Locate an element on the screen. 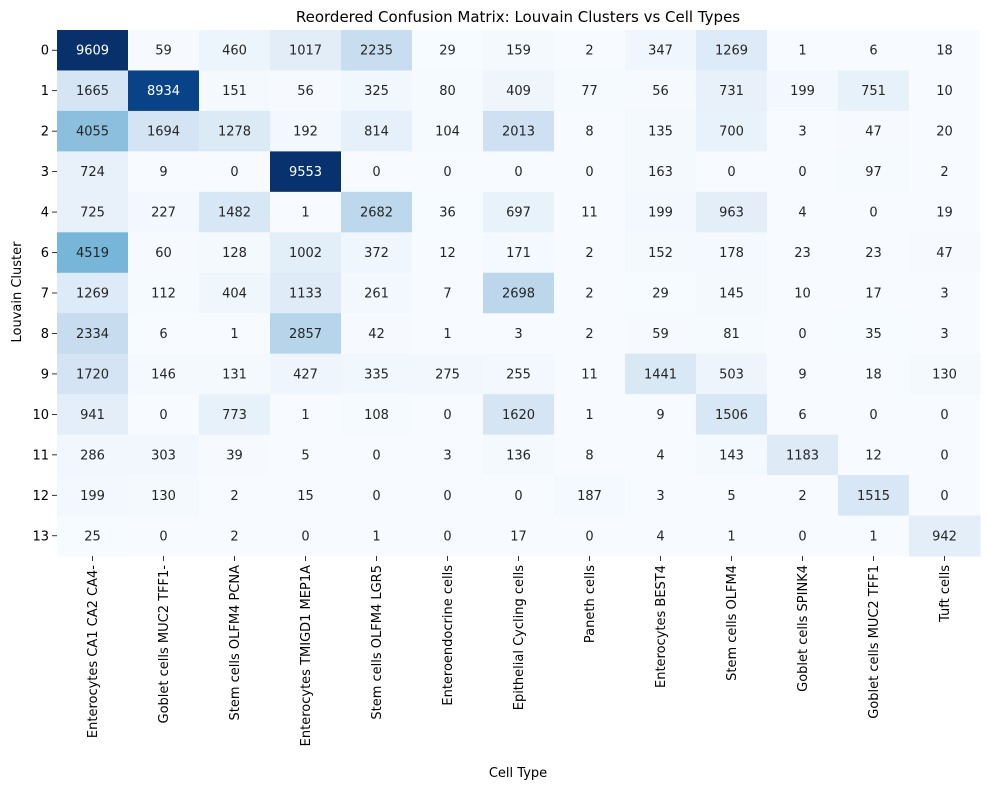 This screenshot has height=790, width=989. cell-value-label: 20 is located at coordinates (944, 132).